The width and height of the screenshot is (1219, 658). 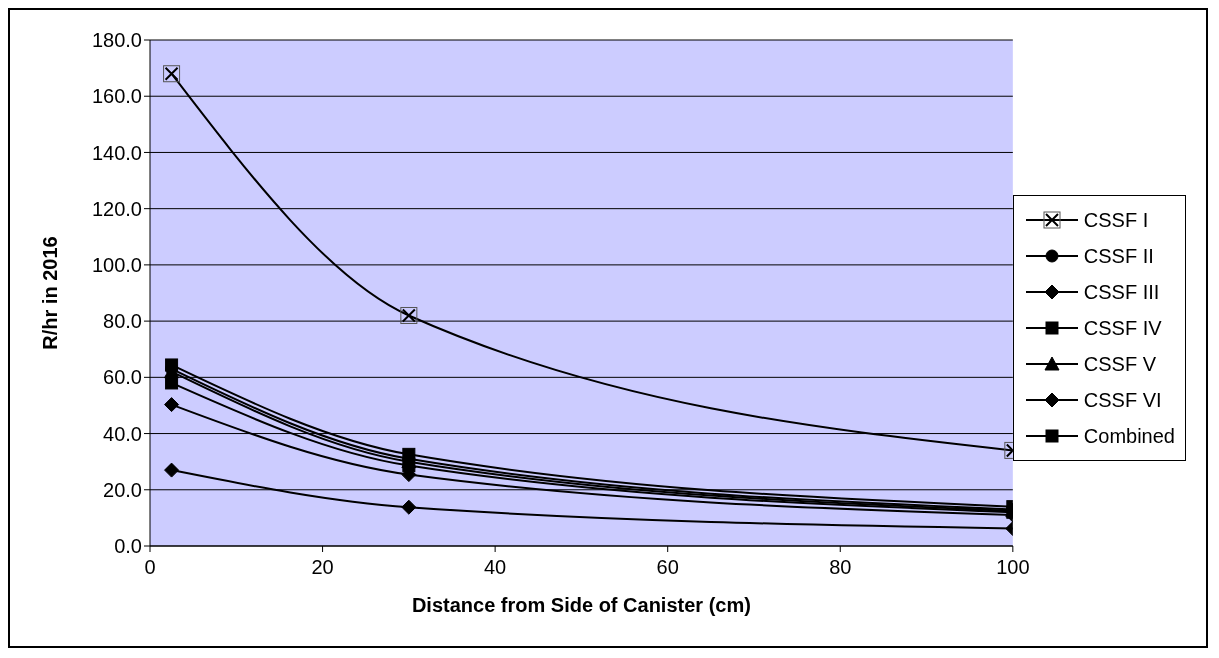 I want to click on legend-label: CSSF I, so click(x=1116, y=220).